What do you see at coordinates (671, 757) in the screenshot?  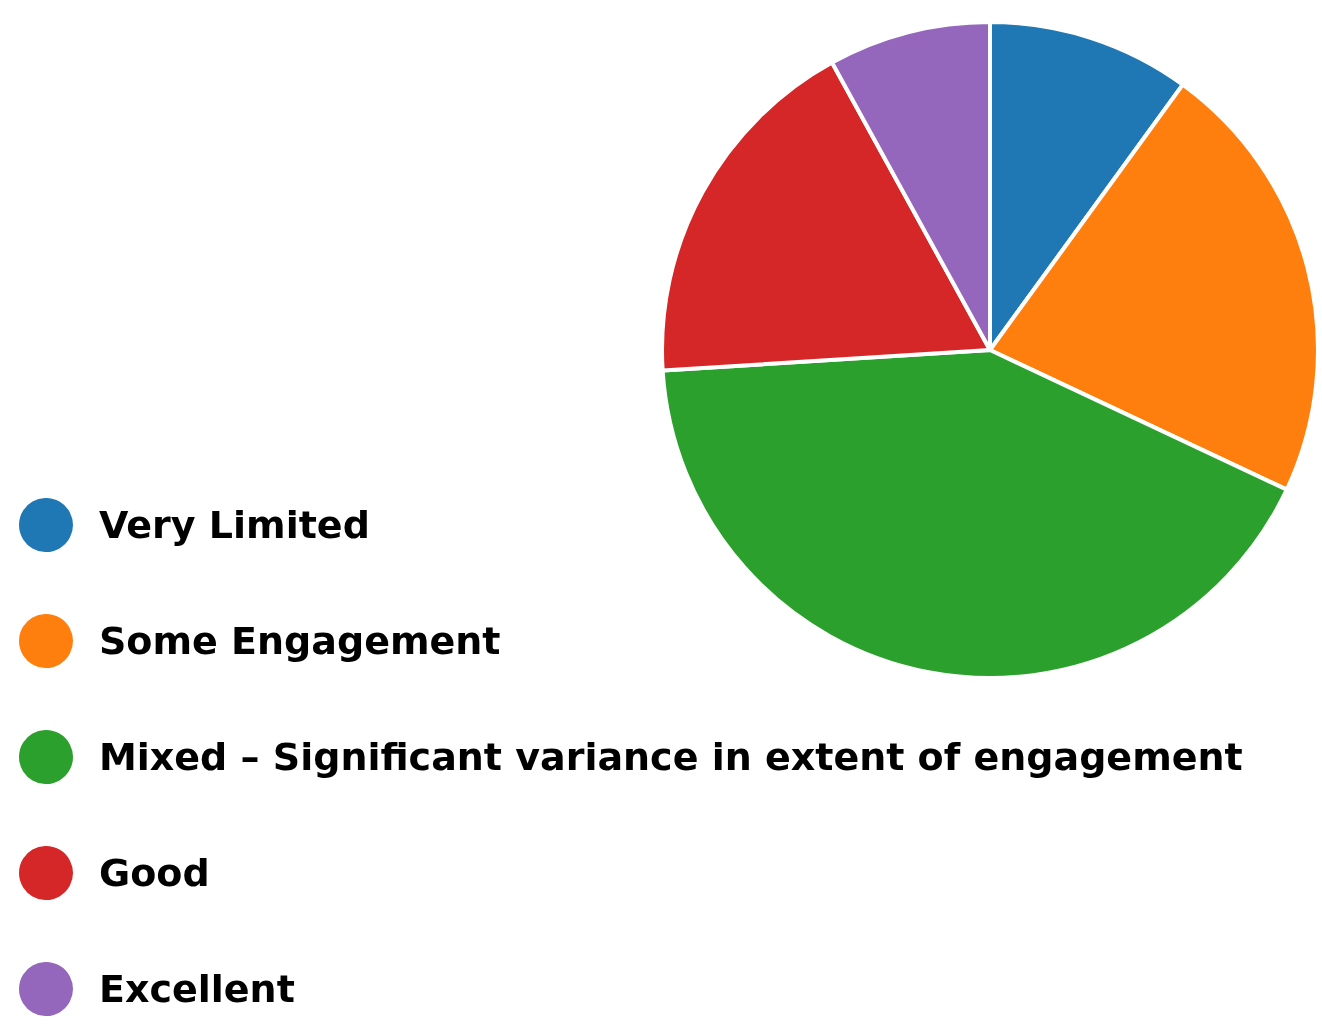 I see `legend-label: Mixed – Significant variance in extent of engagement` at bounding box center [671, 757].